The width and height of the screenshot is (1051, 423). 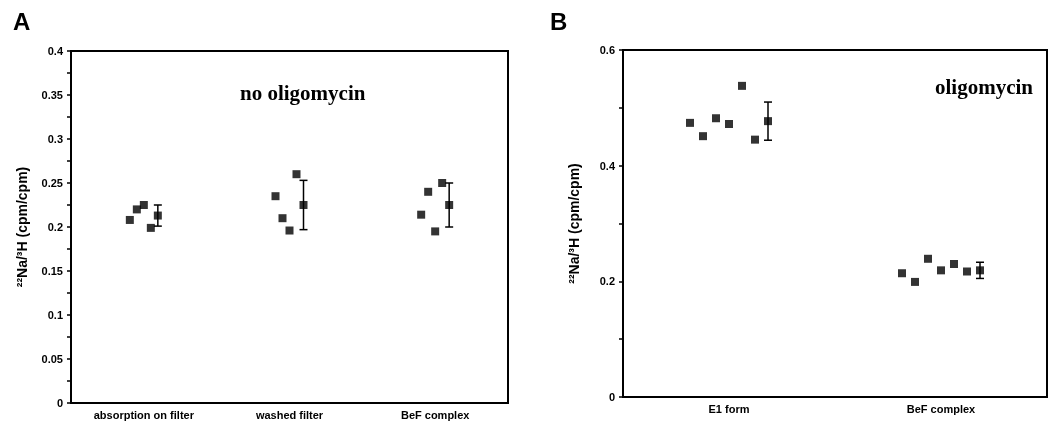 I want to click on y-tick-label: 0.6, so click(x=607, y=50).